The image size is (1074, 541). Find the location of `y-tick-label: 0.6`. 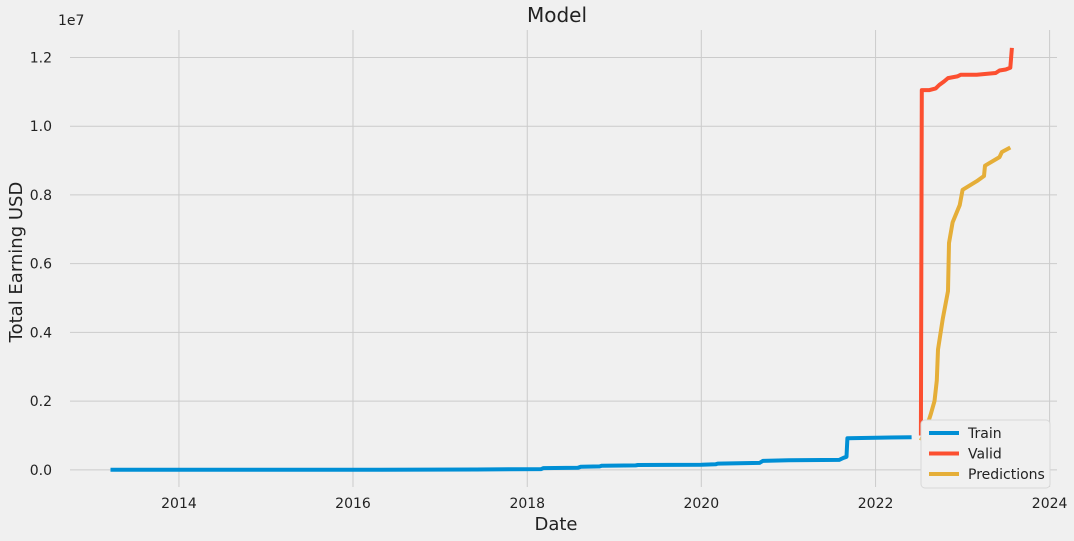

y-tick-label: 0.6 is located at coordinates (41, 265).